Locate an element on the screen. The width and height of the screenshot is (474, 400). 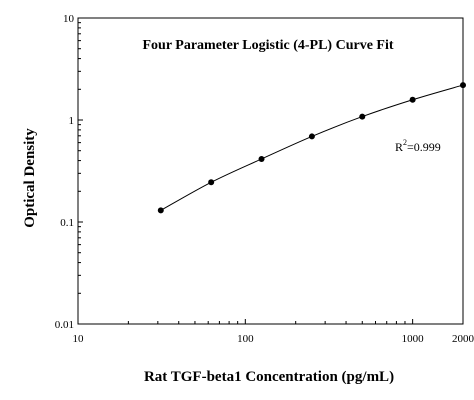
x-tick-label: 2000 is located at coordinates (463, 339).